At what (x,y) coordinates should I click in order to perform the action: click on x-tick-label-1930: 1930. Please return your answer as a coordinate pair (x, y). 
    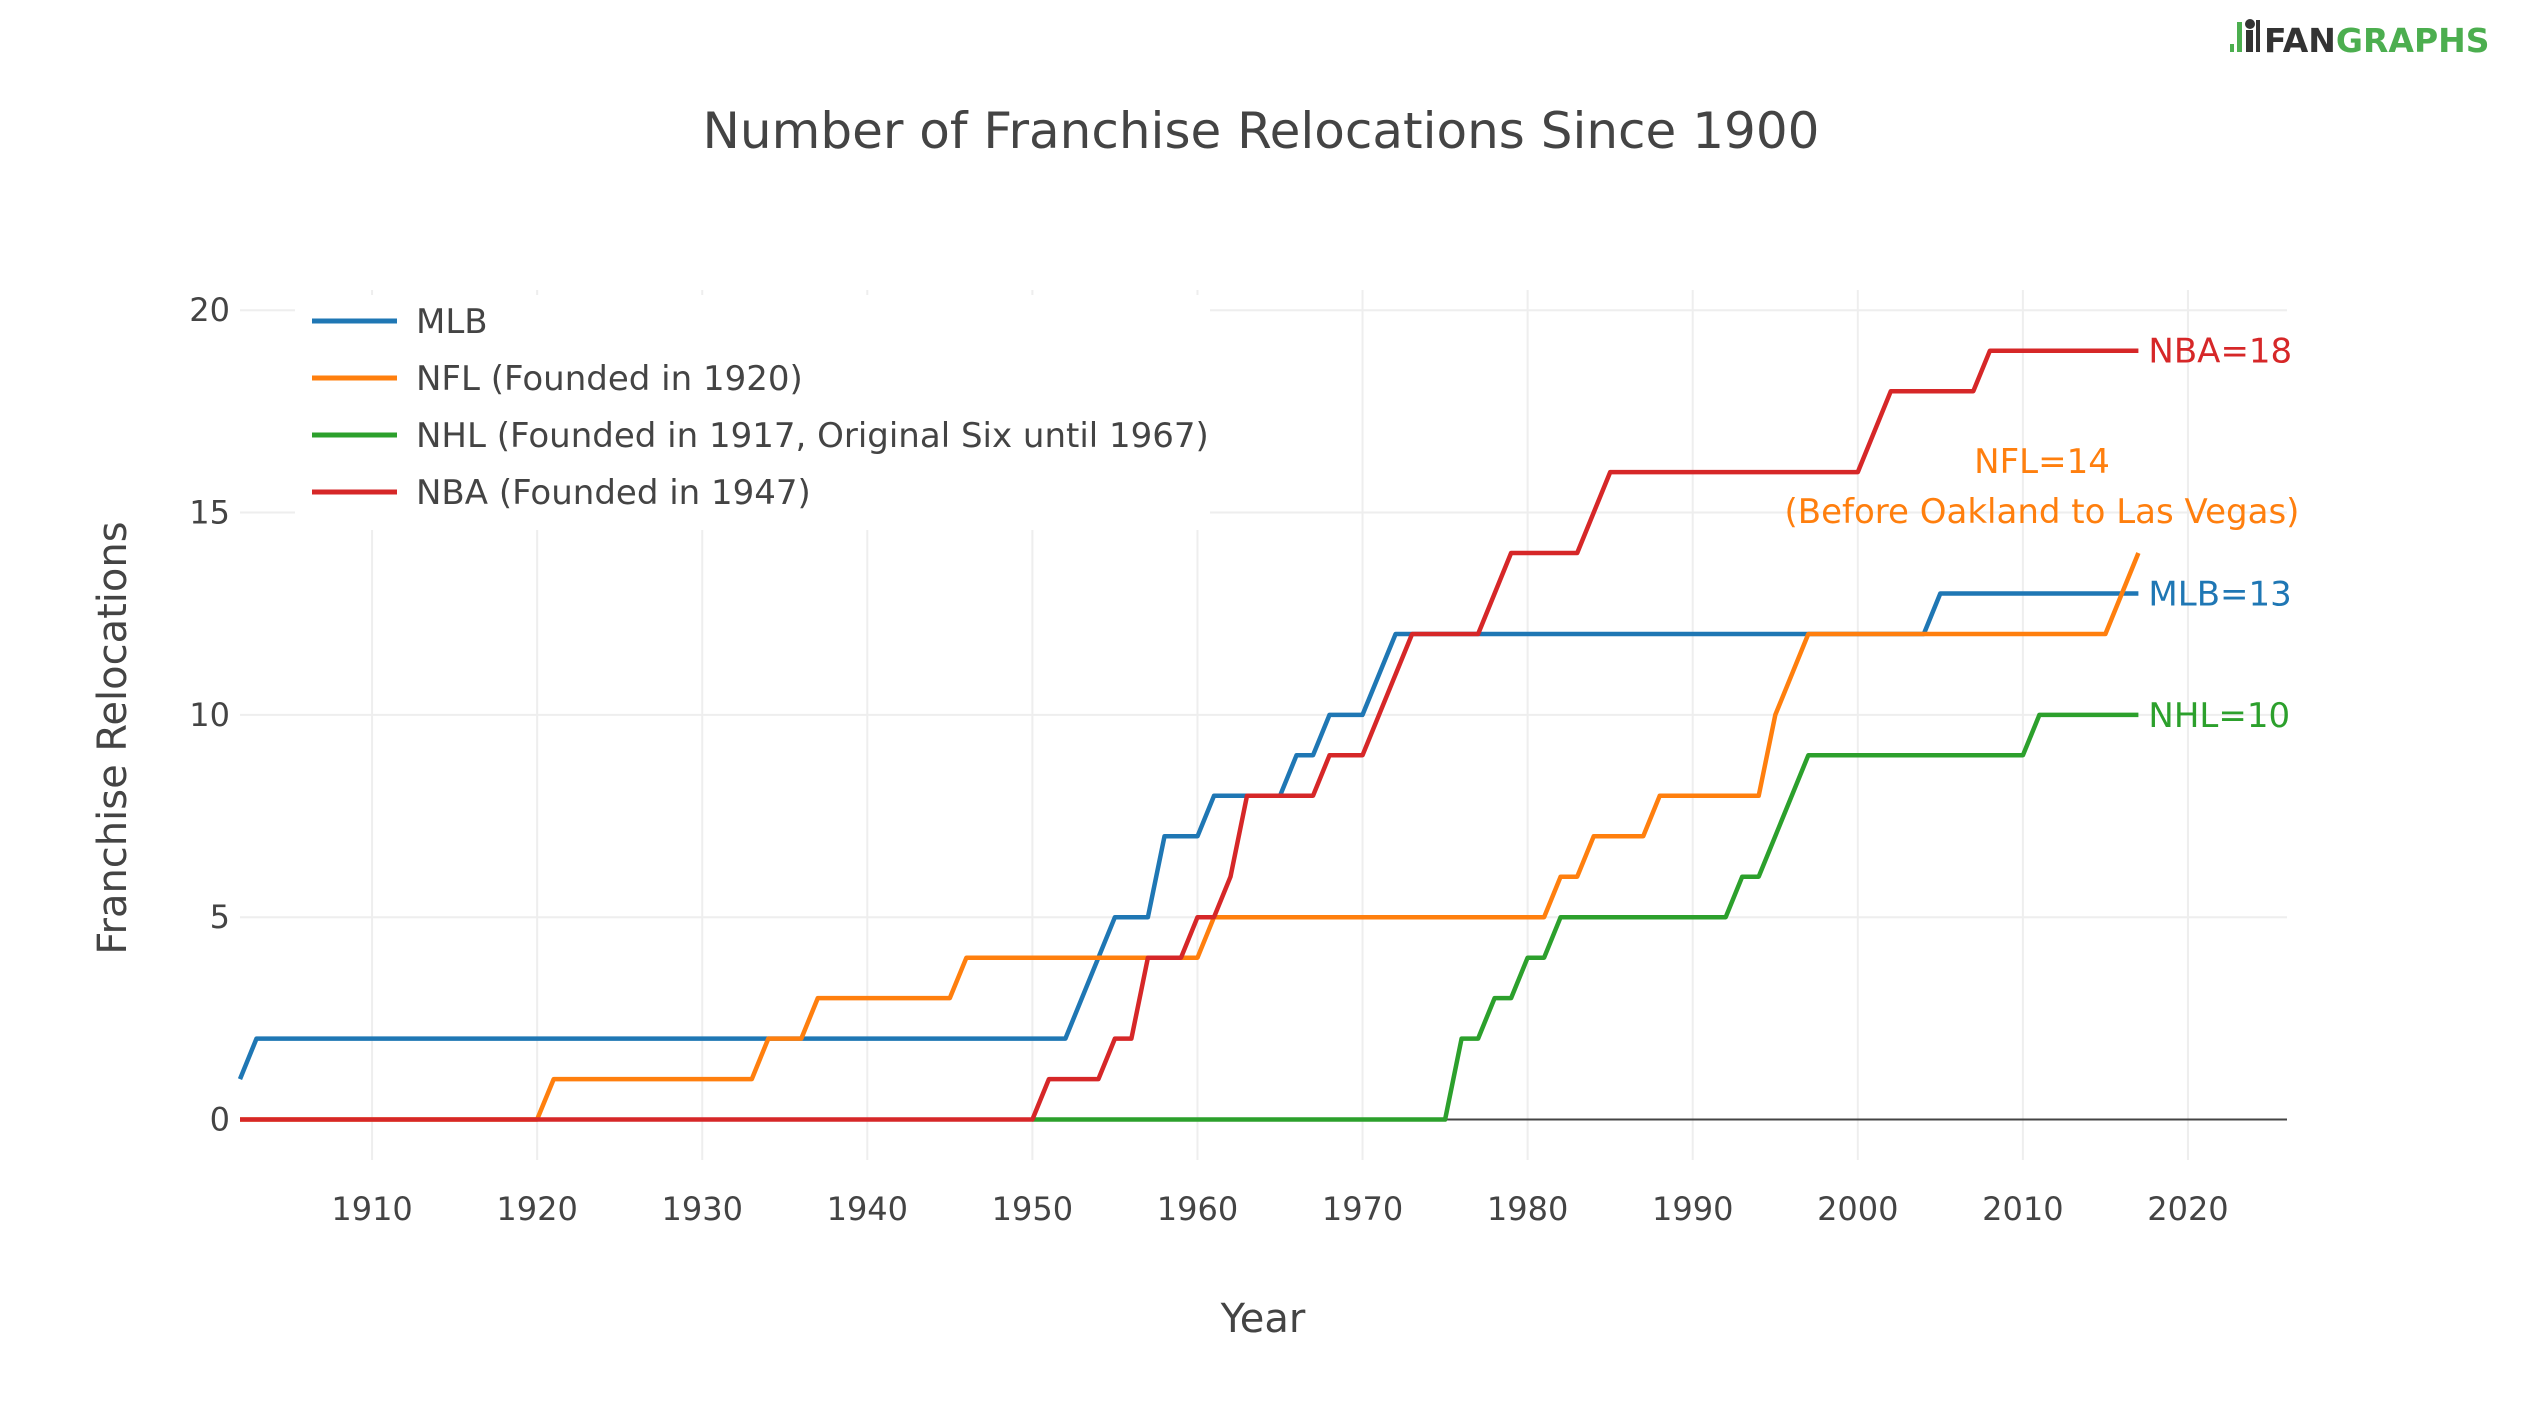
    Looking at the image, I should click on (702, 1209).